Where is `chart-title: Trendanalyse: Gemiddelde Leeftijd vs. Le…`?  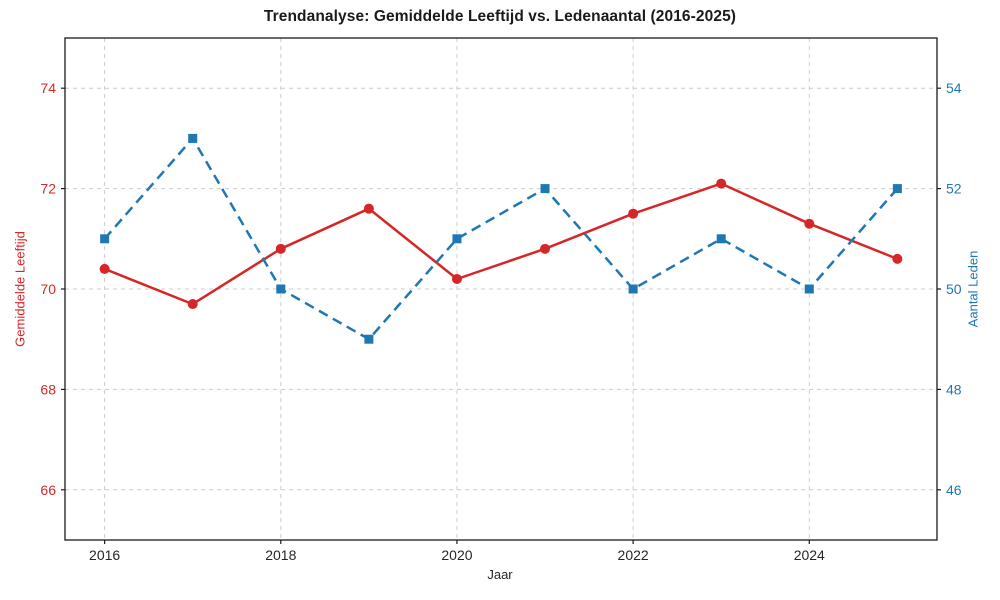
chart-title: Trendanalyse: Gemiddelde Leeftijd vs. Le… is located at coordinates (500, 16).